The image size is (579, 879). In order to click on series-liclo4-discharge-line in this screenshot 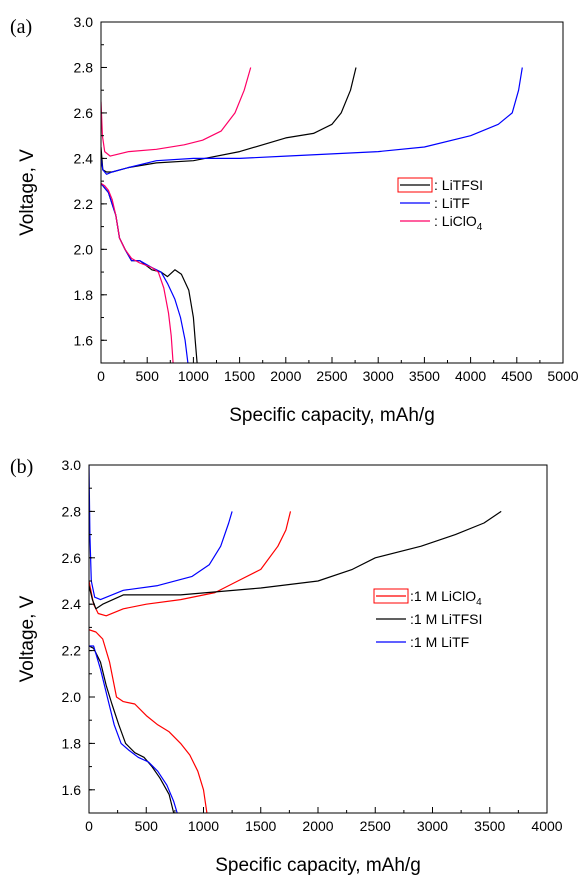, I will do `click(137, 272)`.